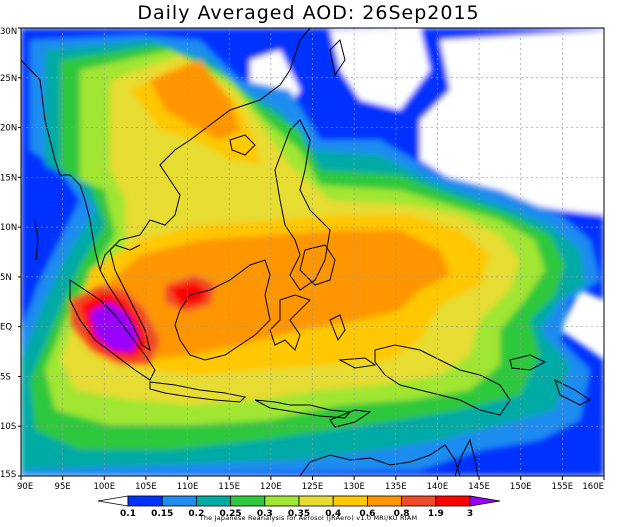 The image size is (617, 527). What do you see at coordinates (299, 514) in the screenshot?
I see `legend-label: 0.35` at bounding box center [299, 514].